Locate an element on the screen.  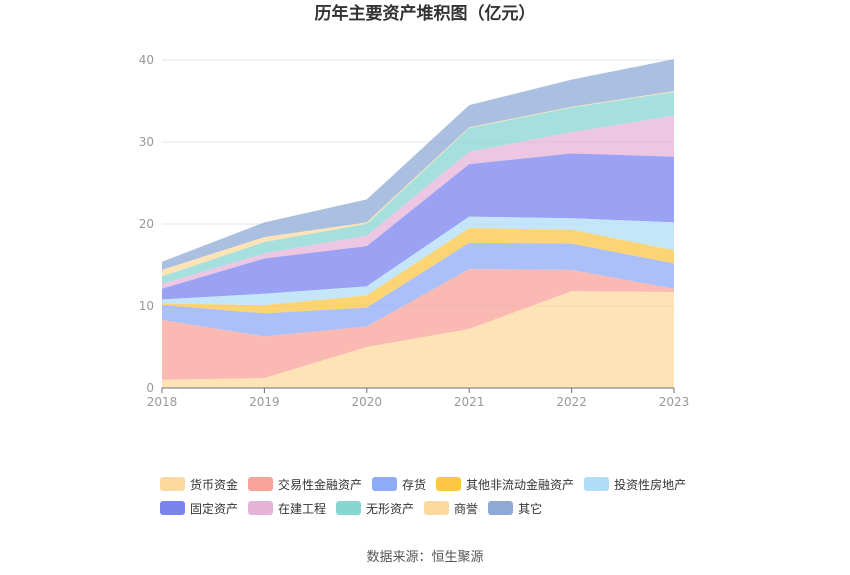
legend-item: 货币资金 is located at coordinates (199, 484).